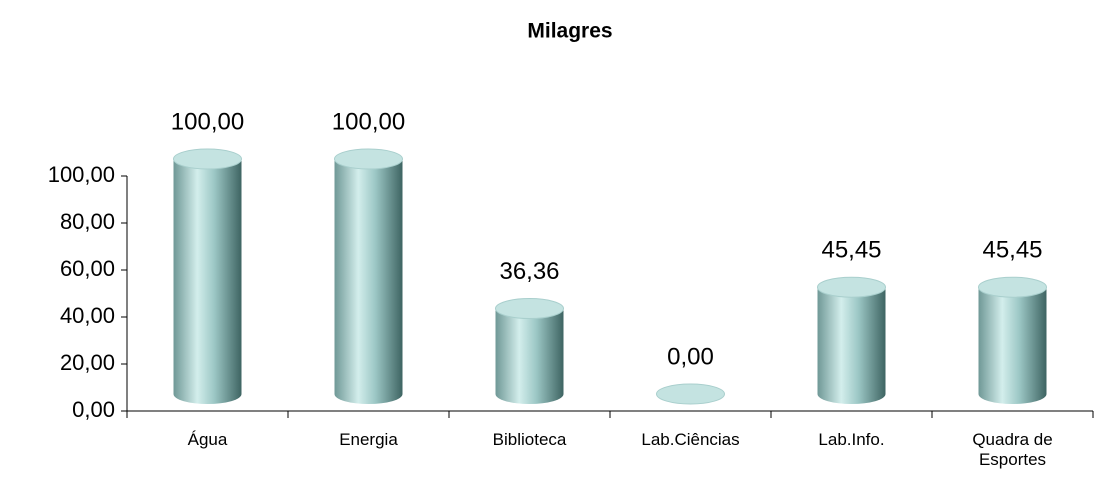  Describe the element at coordinates (1012, 449) in the screenshot. I see `x-tick-label: Quadra de Esportes` at that location.